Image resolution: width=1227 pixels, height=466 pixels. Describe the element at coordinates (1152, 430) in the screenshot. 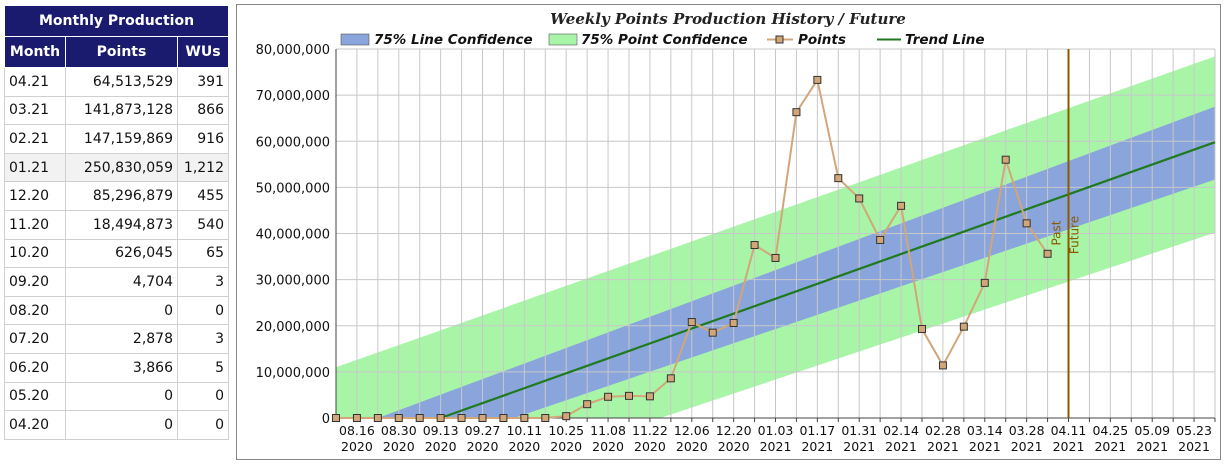

I see `x-tick-label-date: 05.09` at that location.